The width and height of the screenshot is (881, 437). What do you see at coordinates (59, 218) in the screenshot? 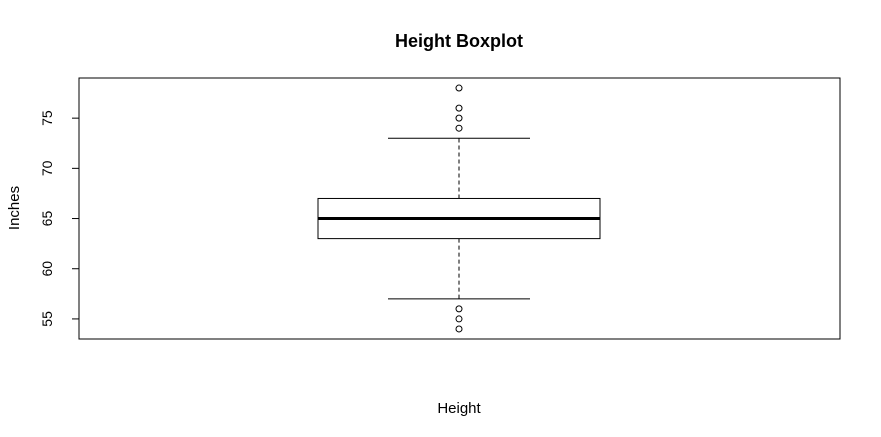
I see `y-axis: 55 60 65 70 75` at bounding box center [59, 218].